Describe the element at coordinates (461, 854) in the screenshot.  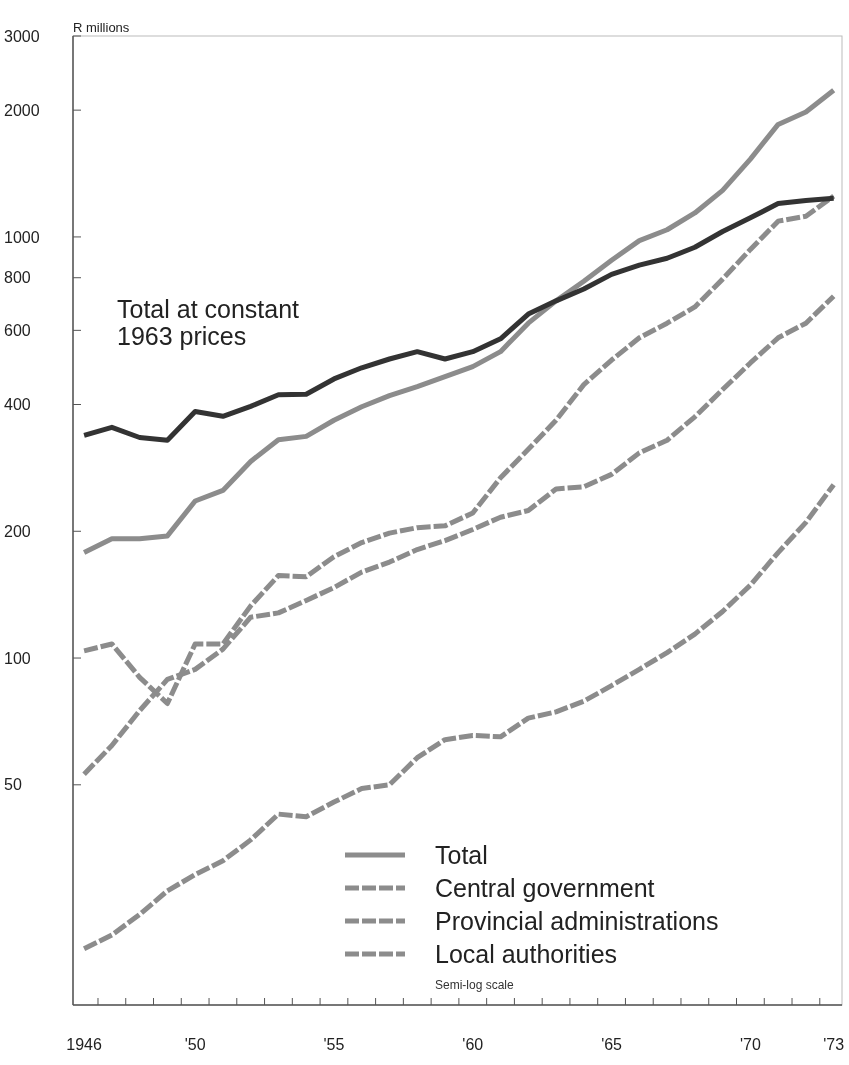
I see `legend-label: Total` at that location.